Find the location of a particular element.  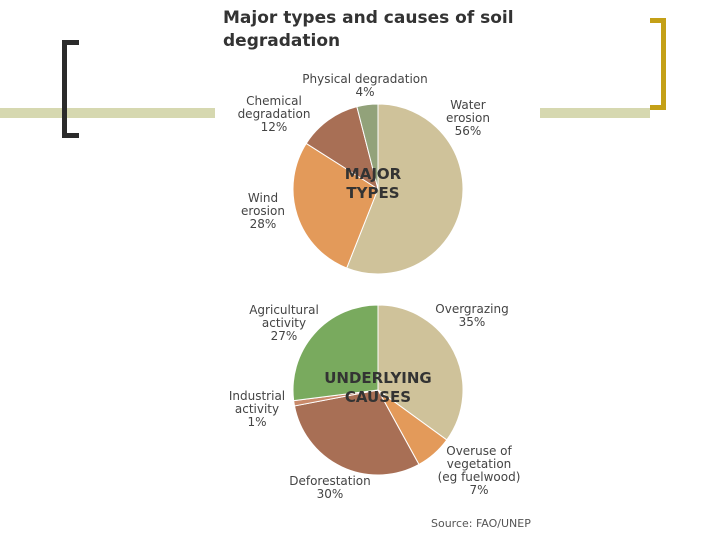

left-bracket-decoration is located at coordinates (70, 89).